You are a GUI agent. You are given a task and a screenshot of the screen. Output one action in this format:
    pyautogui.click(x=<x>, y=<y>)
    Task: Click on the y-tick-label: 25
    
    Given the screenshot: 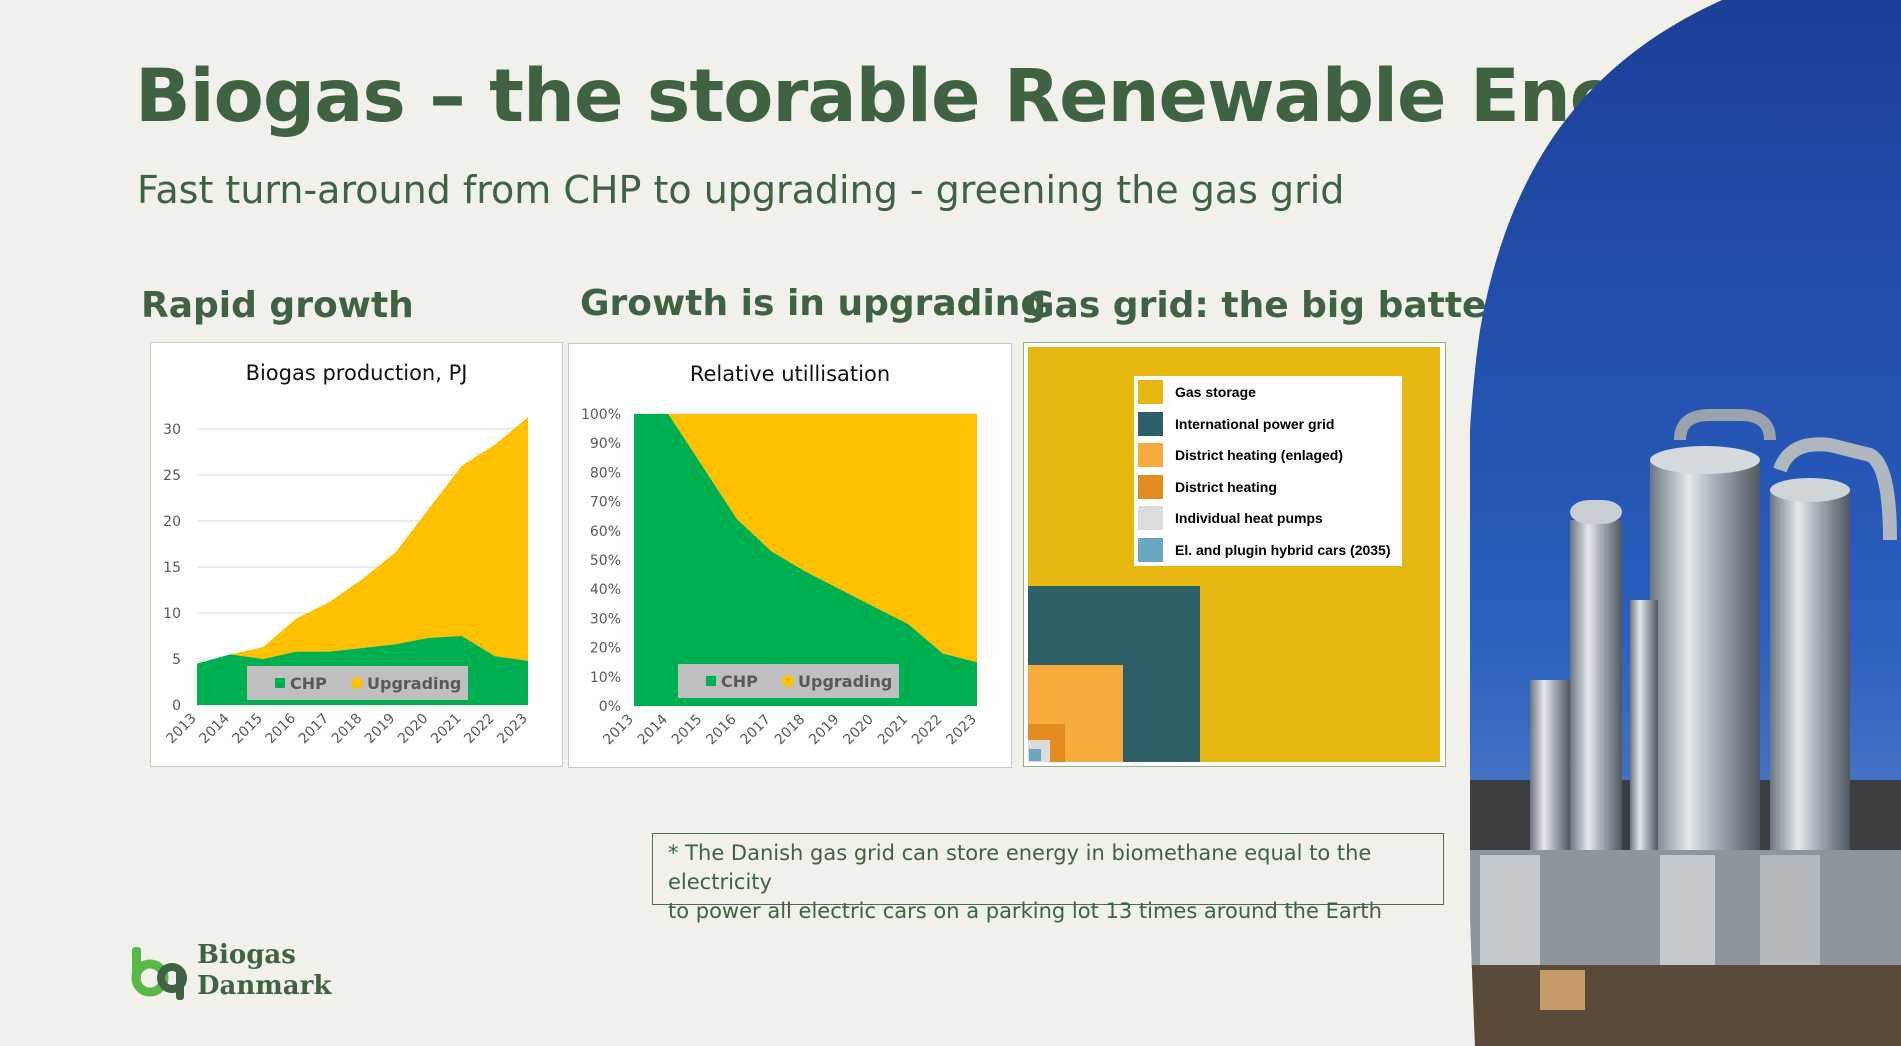 What is the action you would take?
    pyautogui.click(x=172, y=476)
    